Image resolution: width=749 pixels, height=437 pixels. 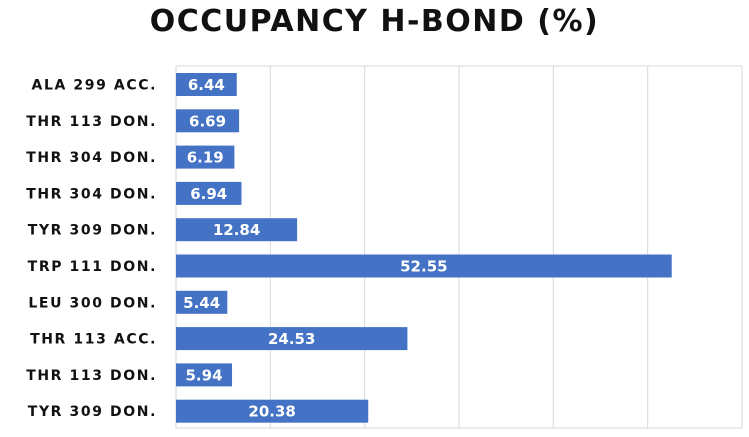 I want to click on data-label: 6.69, so click(x=207, y=121).